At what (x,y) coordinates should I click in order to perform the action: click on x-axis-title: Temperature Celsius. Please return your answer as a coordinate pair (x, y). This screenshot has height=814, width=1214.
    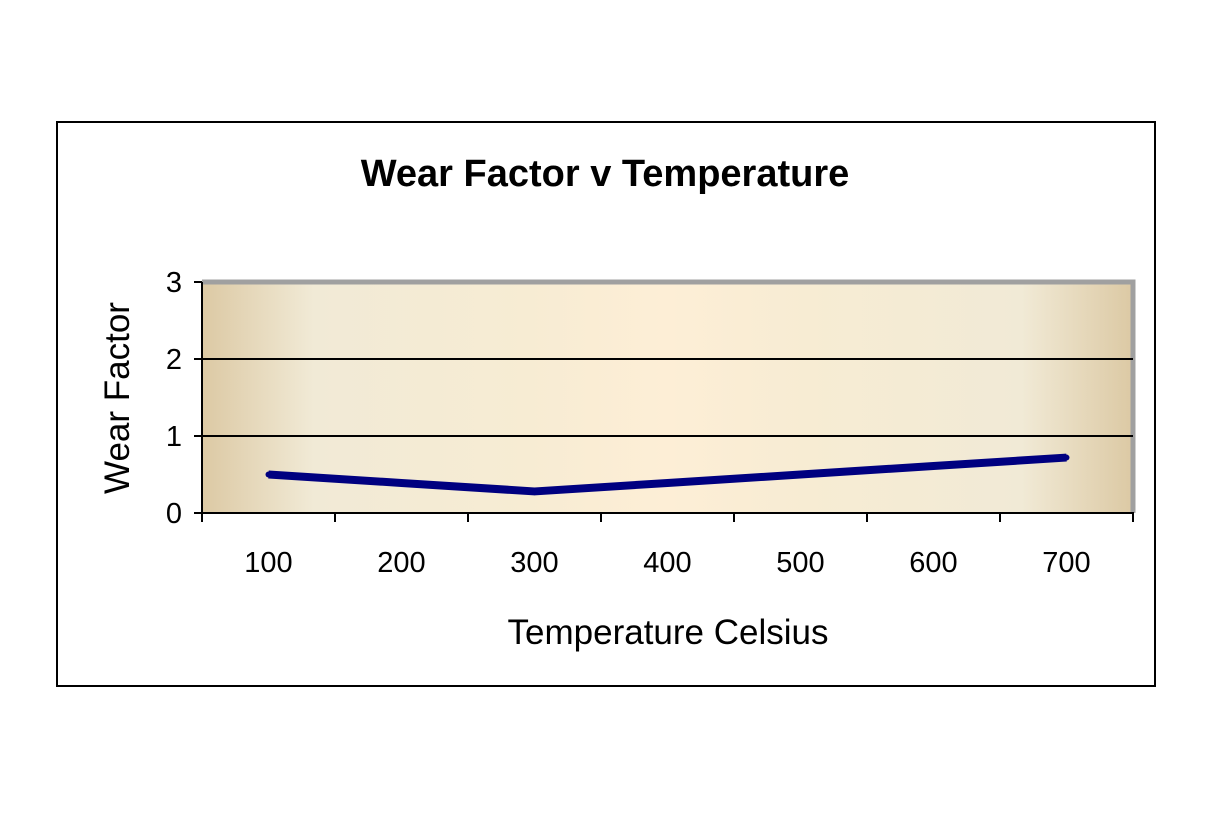
    Looking at the image, I should click on (668, 632).